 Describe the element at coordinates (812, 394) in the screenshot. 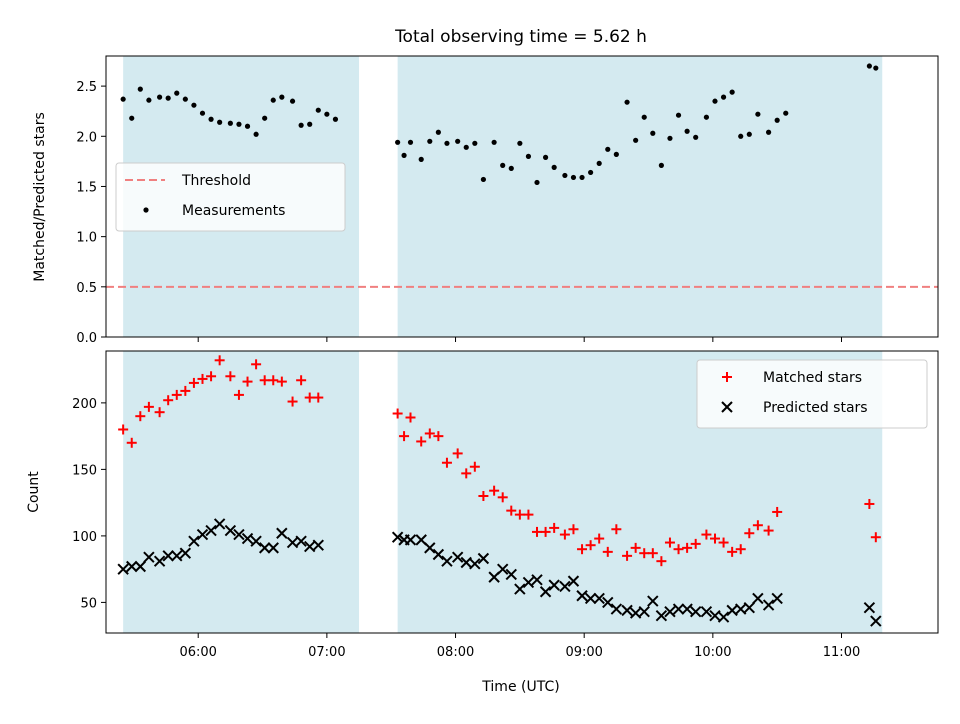

I see `bottom-legend: Matched stars Predicted stars` at that location.